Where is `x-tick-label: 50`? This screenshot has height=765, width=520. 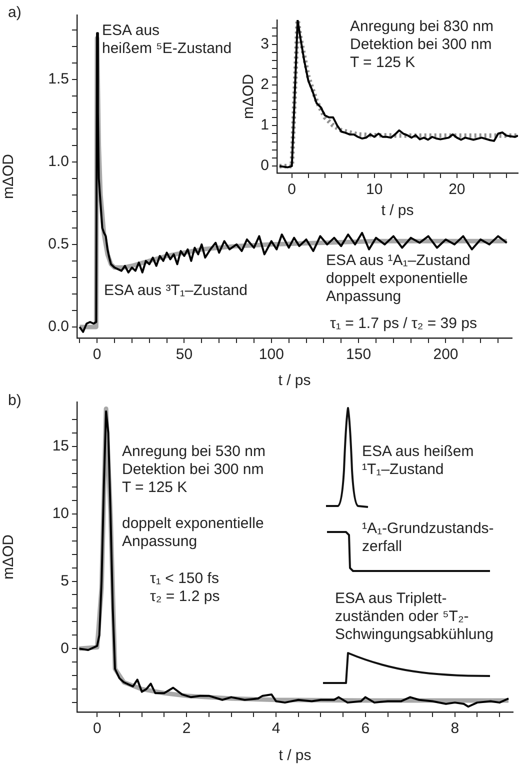 x-tick-label: 50 is located at coordinates (184, 355).